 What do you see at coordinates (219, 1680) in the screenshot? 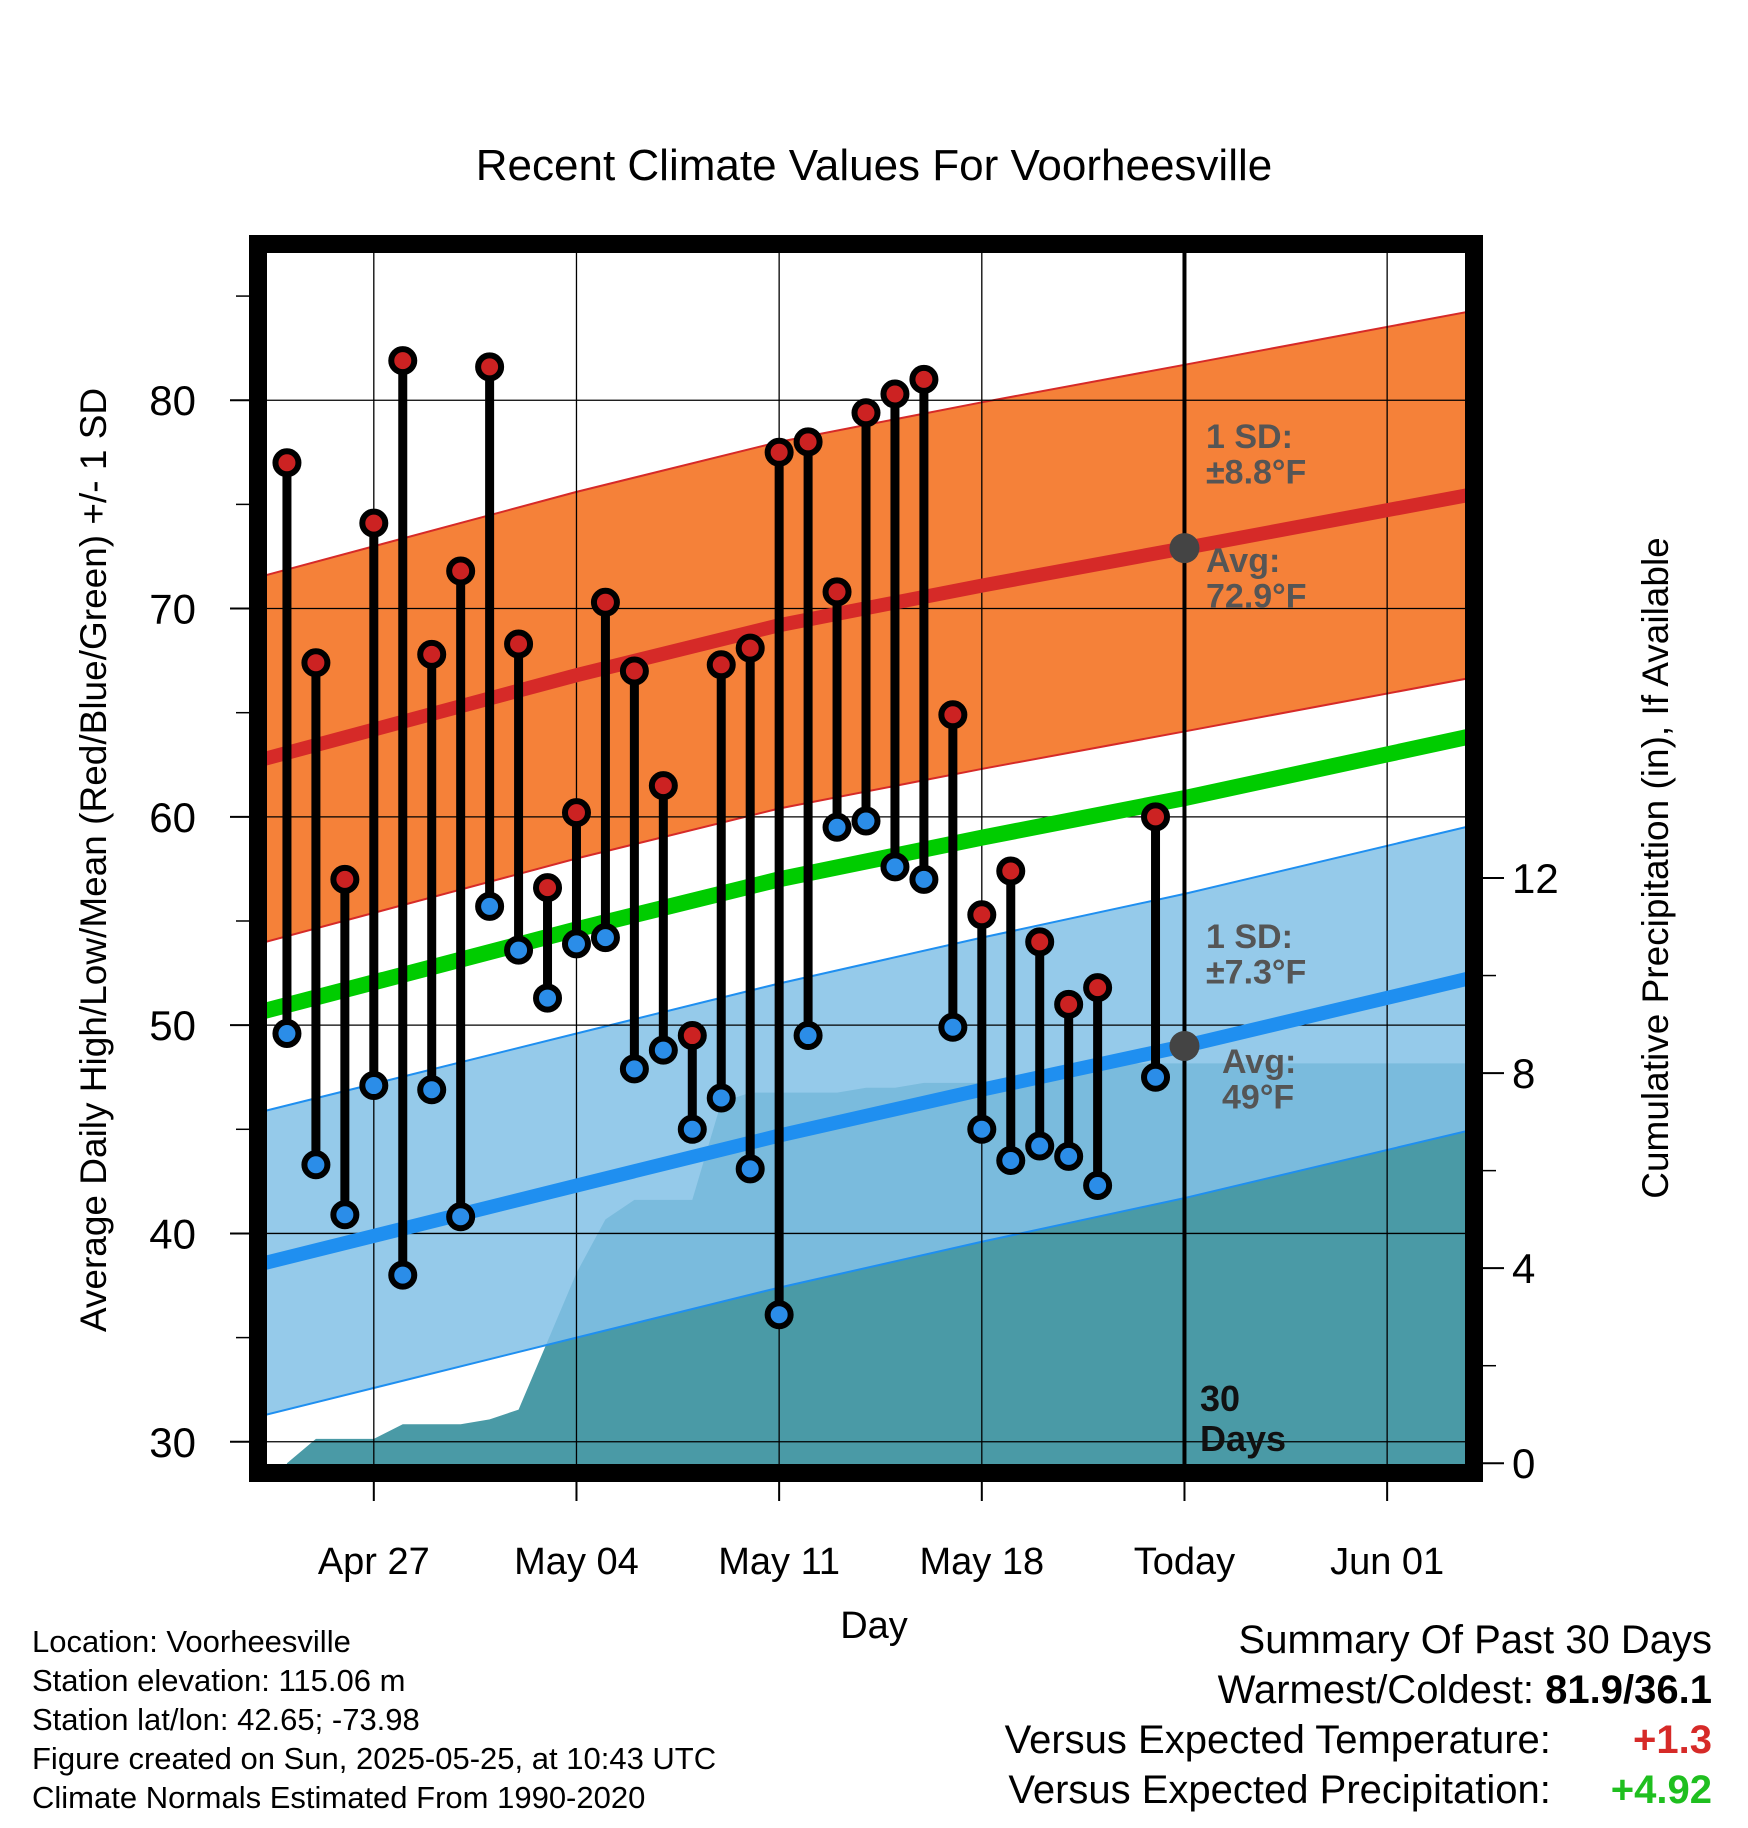
I see `elevation-text: Station elevation: 115.06 m` at bounding box center [219, 1680].